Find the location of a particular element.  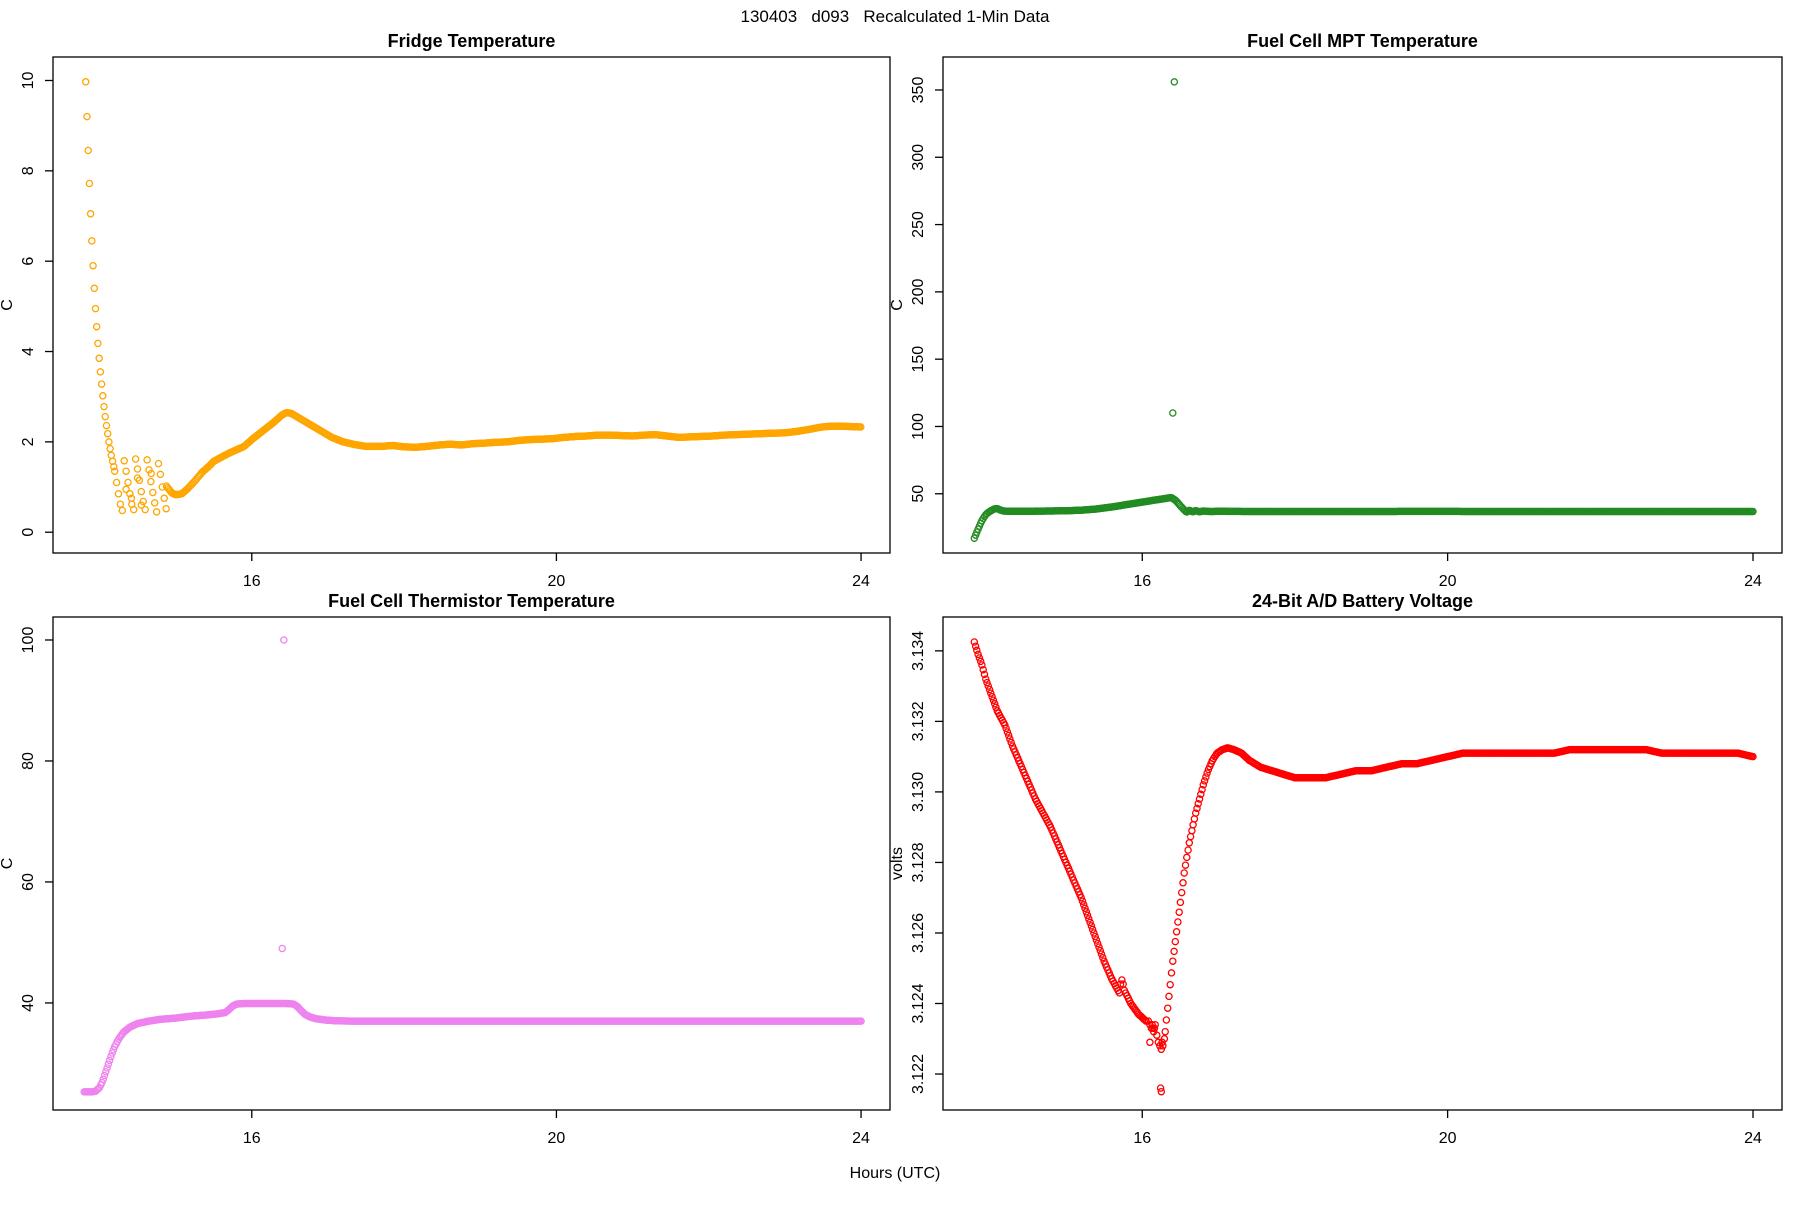

y-tick-label: 2 is located at coordinates (28, 441).